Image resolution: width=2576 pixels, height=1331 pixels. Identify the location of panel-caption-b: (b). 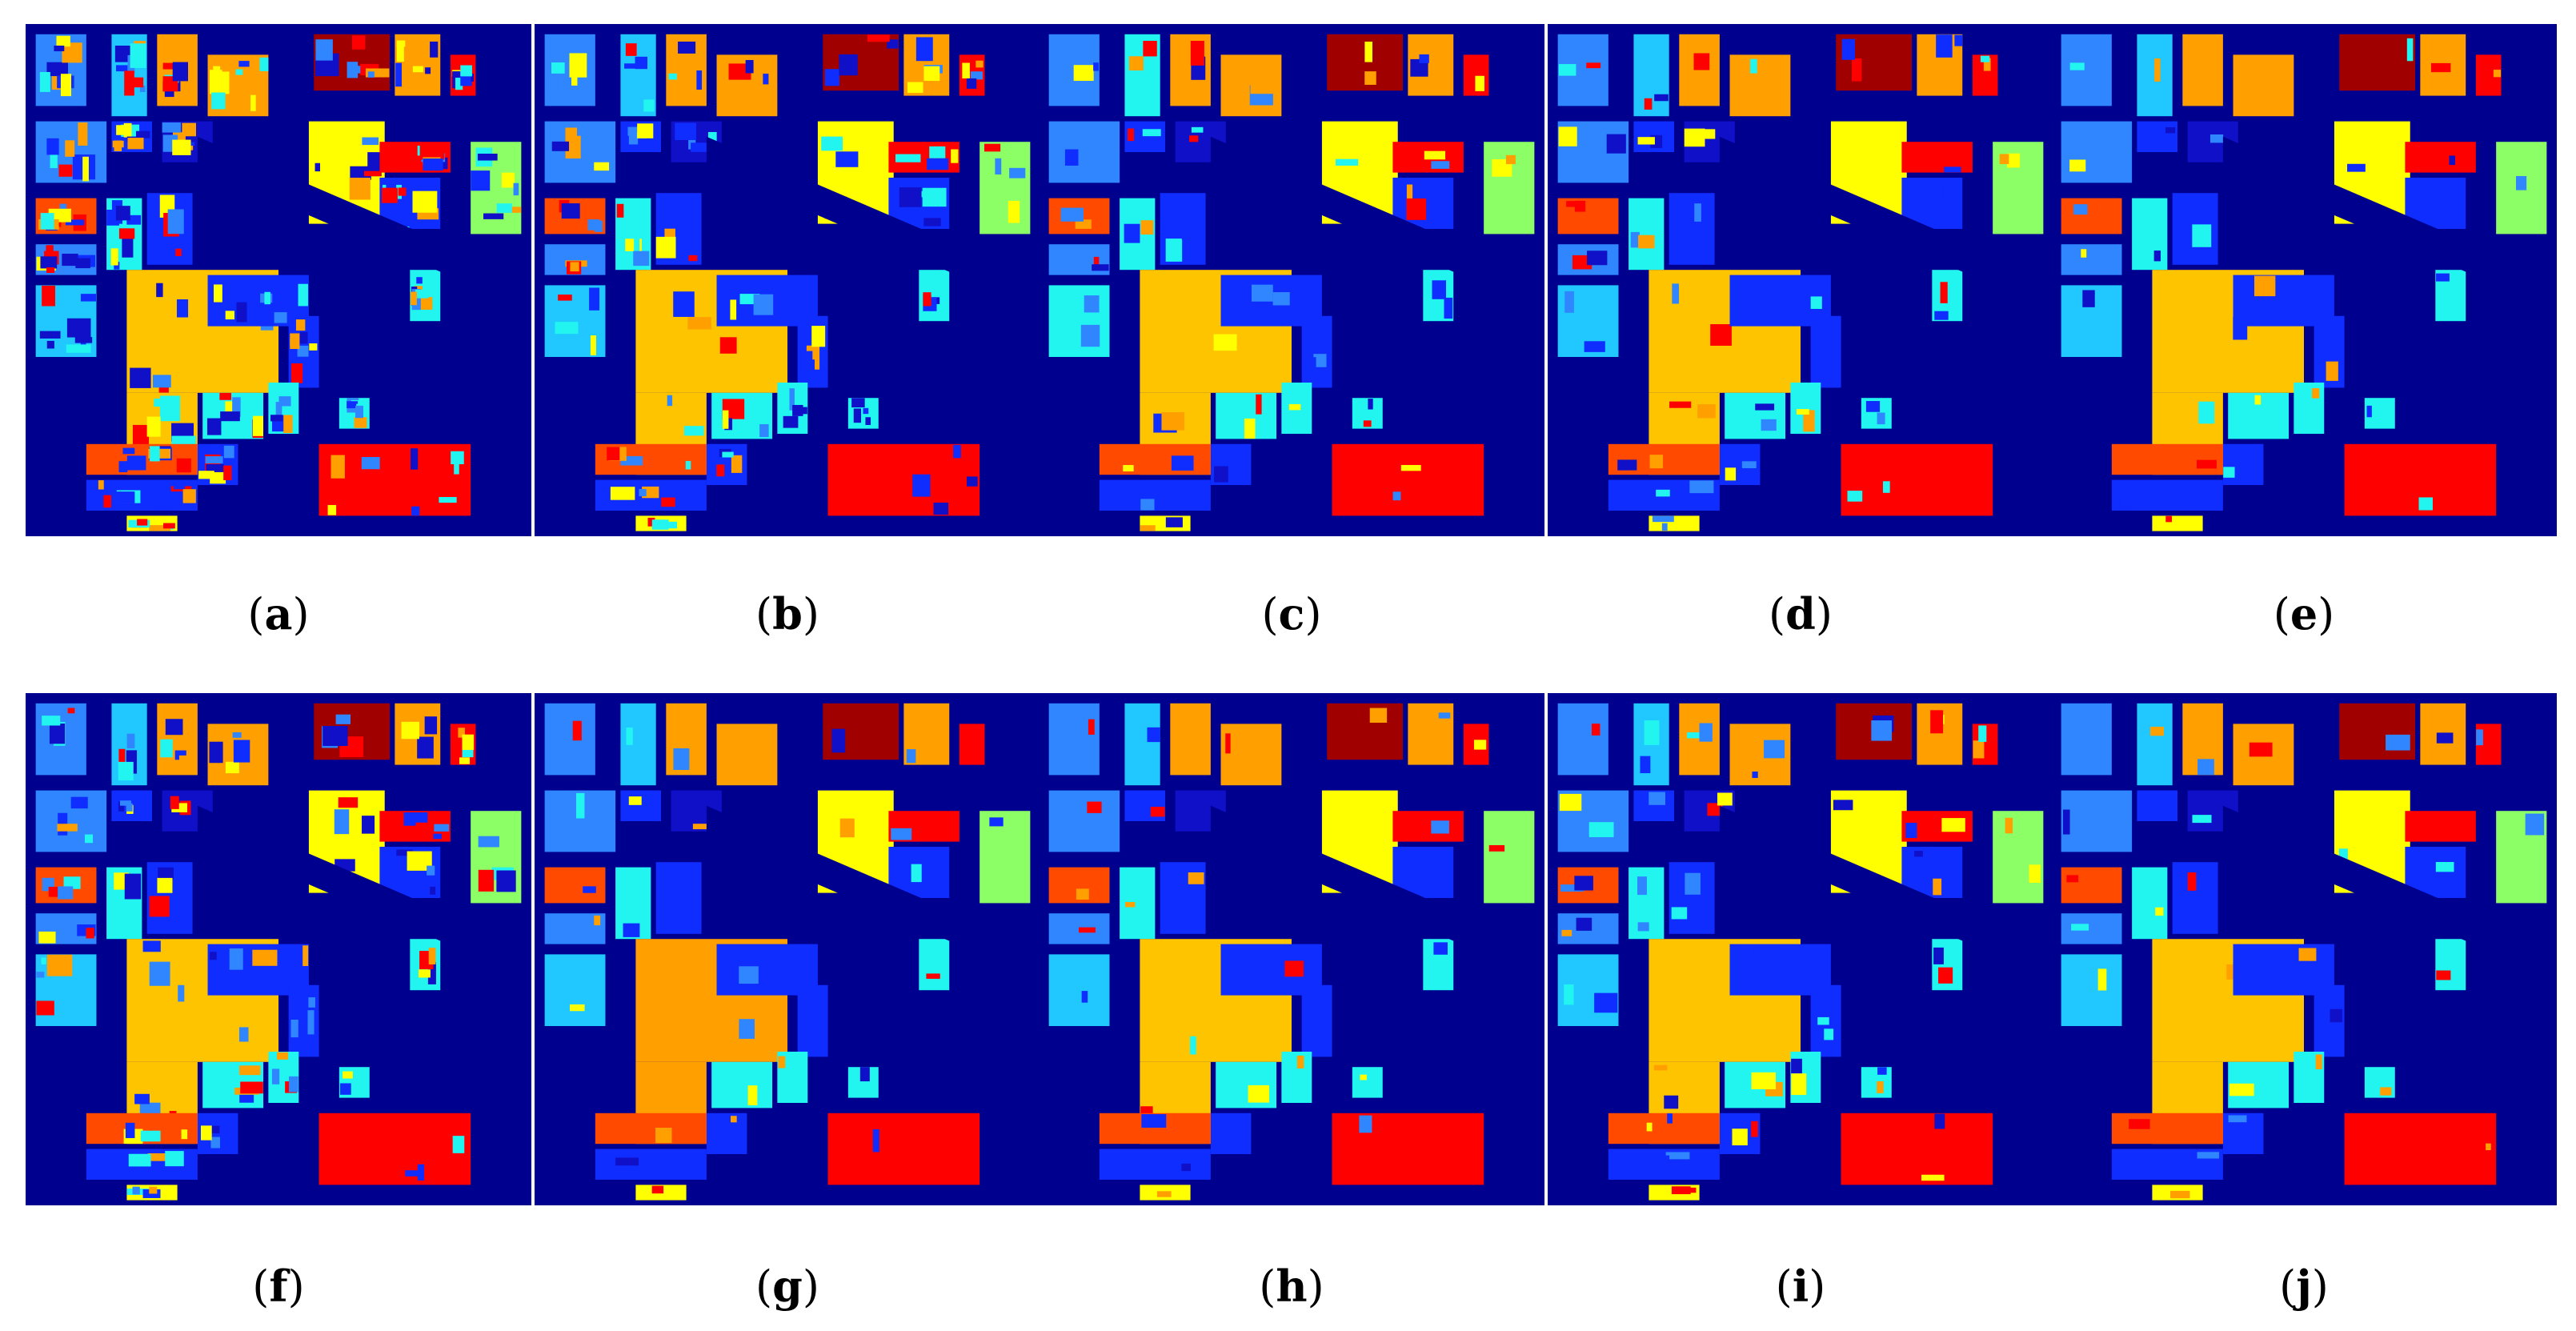
(787, 613).